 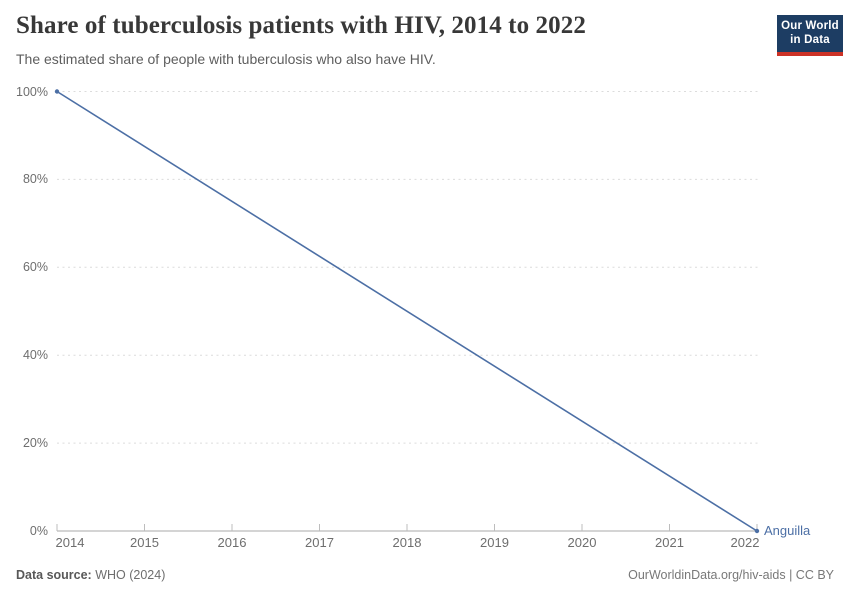 I want to click on y-tick-label: 80%, so click(x=35, y=179).